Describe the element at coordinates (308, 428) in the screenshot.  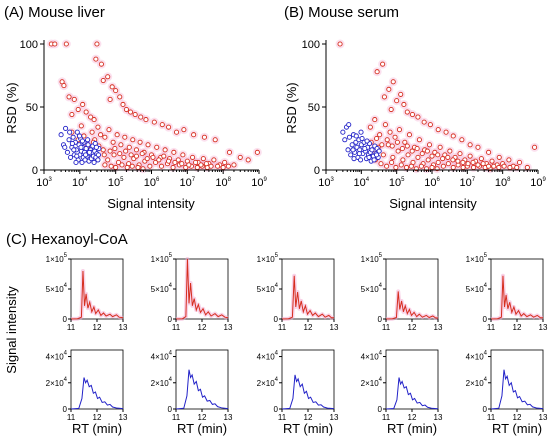
I see `panel-c-xlabel-3: RT (min)` at that location.